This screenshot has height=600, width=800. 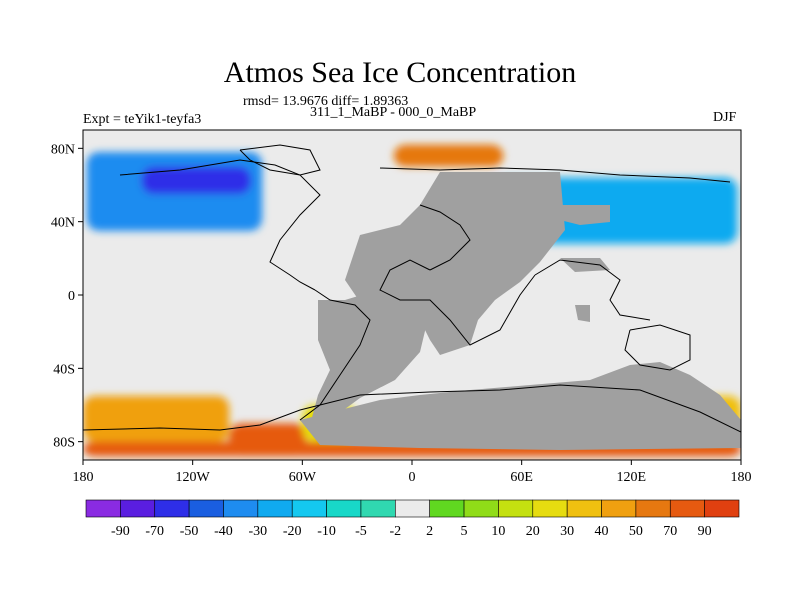 What do you see at coordinates (657, 347) in the screenshot?
I see `coast-australia` at bounding box center [657, 347].